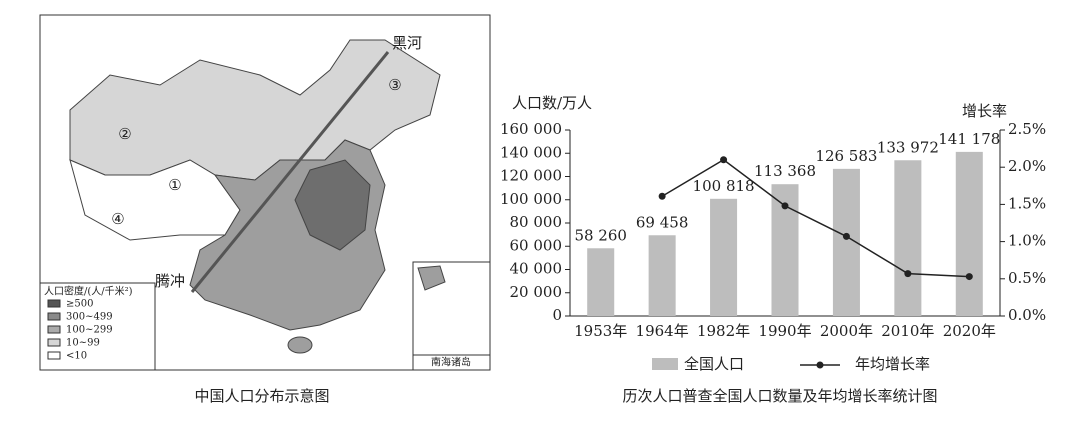  I want to click on legend-label: 全国人口, so click(714, 364).